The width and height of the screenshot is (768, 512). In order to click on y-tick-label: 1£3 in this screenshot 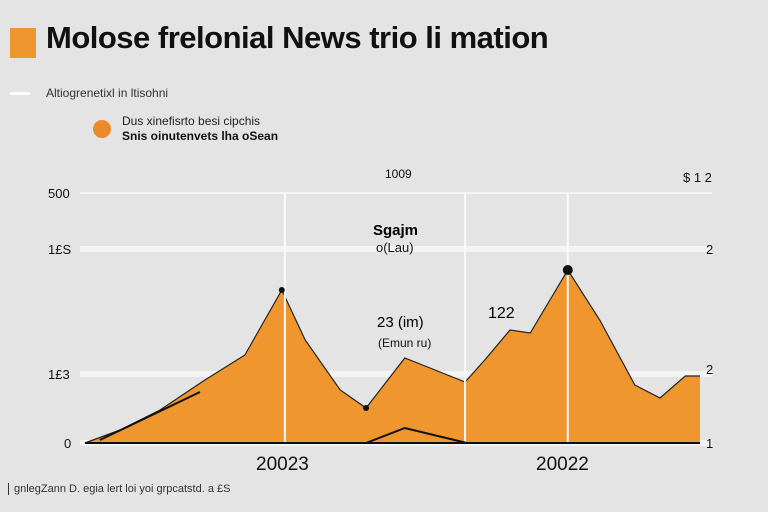, I will do `click(59, 374)`.